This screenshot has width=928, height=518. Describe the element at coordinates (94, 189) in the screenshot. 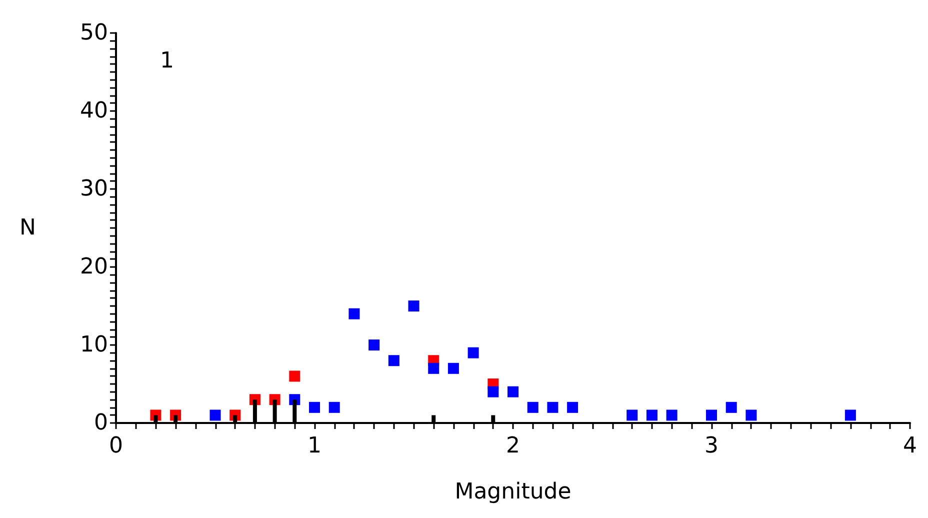

I see `y-tick-label: 30` at that location.